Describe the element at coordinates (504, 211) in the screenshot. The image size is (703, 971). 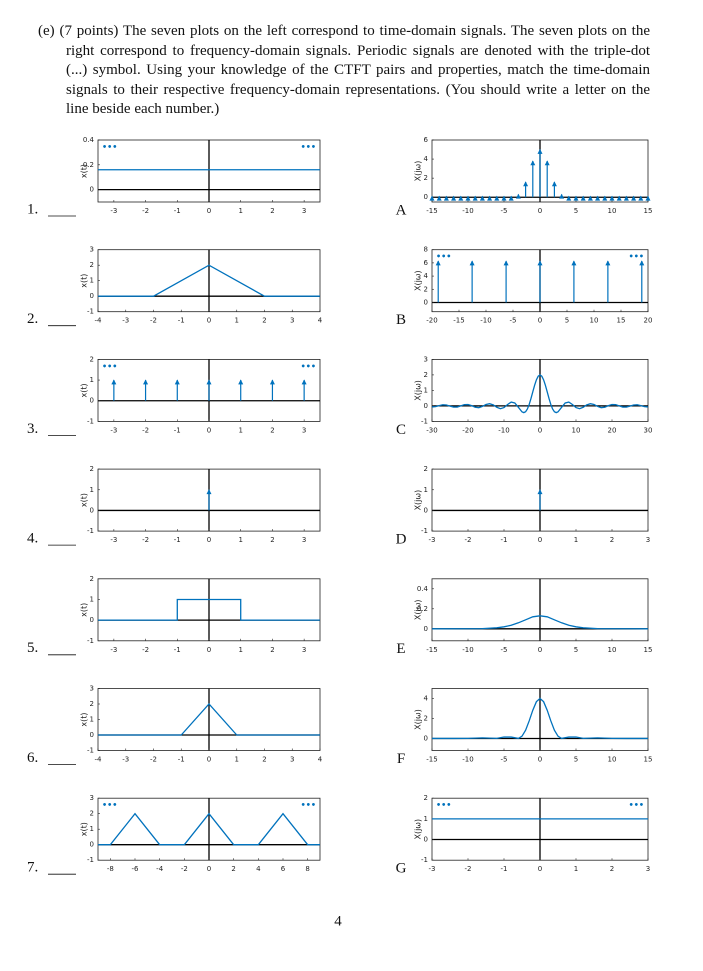
I see `x-tick-label: -5` at that location.